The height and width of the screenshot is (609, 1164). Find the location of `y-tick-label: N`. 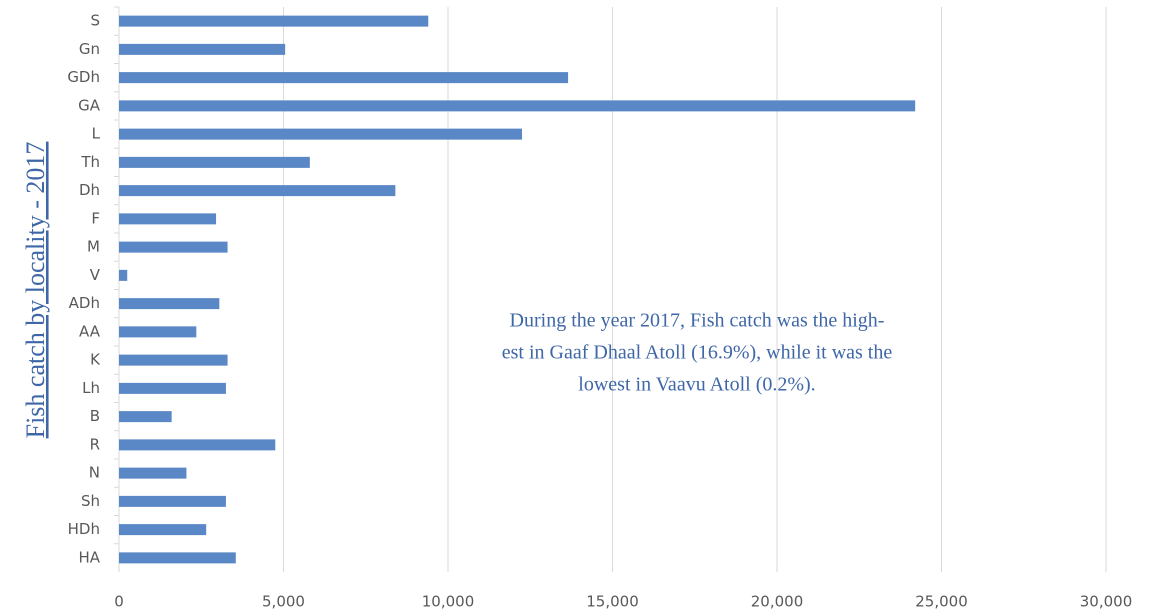

y-tick-label: N is located at coordinates (94, 473).